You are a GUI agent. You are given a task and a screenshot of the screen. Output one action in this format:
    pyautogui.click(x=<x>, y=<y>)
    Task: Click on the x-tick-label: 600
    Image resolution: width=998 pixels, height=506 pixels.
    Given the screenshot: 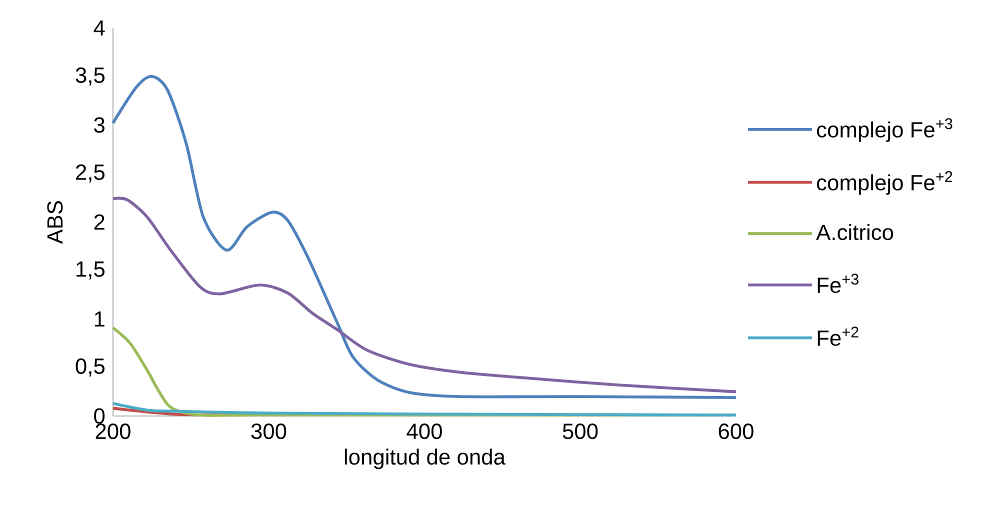 What is the action you would take?
    pyautogui.click(x=736, y=432)
    